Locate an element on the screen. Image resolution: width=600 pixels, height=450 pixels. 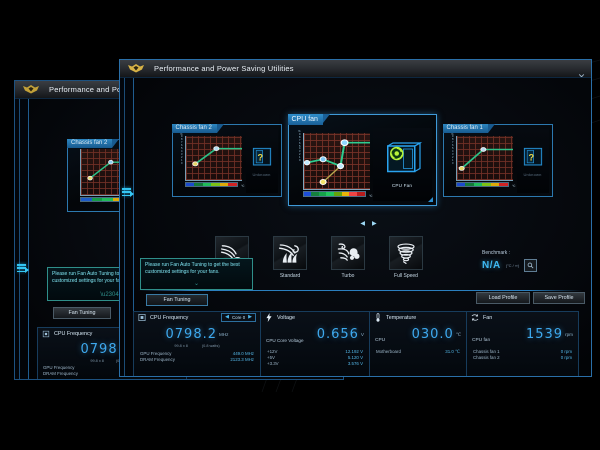
panel-row: +3.3V 3.576 V is located at coordinates (315, 364).